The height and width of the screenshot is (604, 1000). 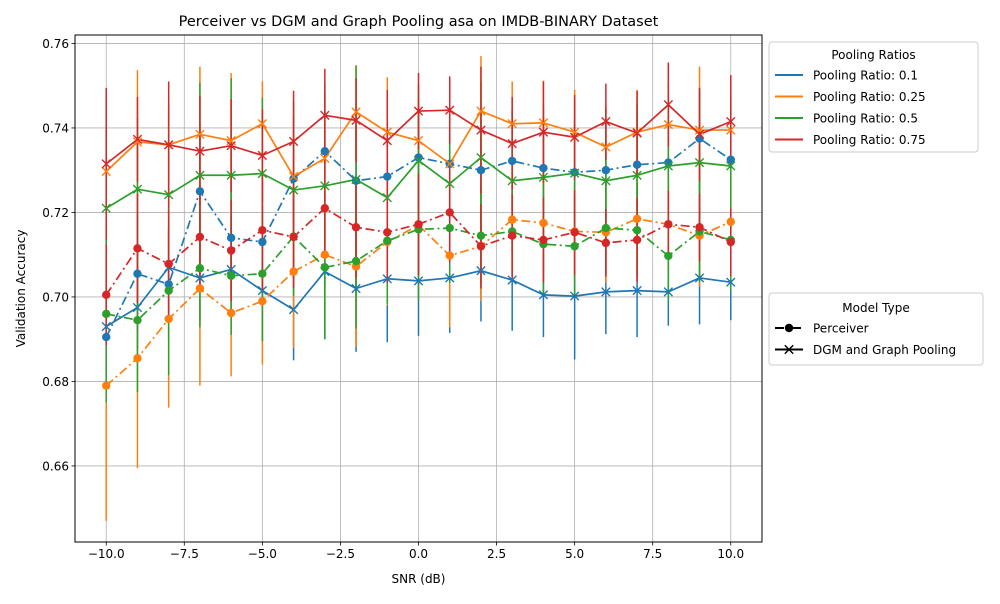 I want to click on legend-model-label: Perceiver, so click(x=841, y=328).